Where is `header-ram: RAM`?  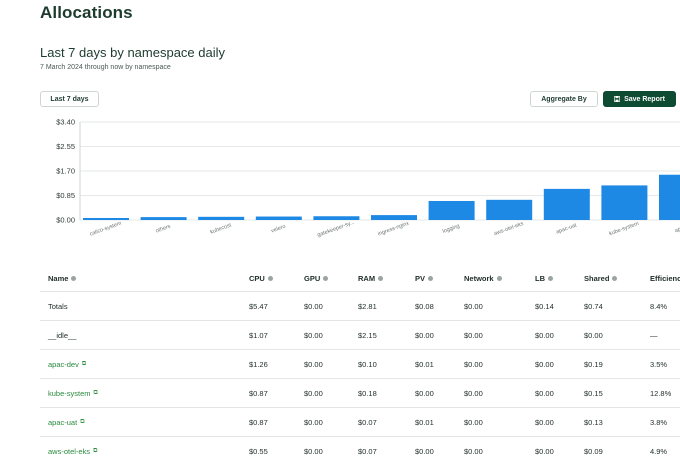
header-ram: RAM is located at coordinates (371, 278).